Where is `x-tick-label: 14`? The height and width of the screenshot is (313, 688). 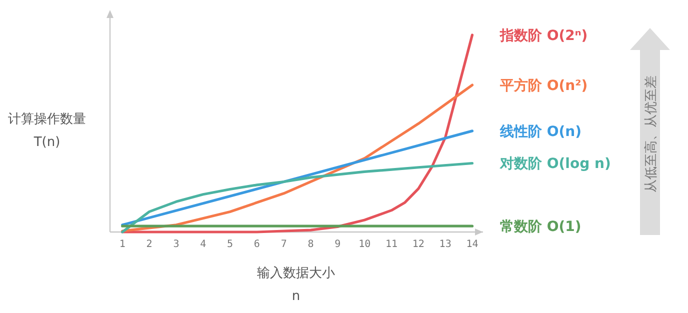 x-tick-label: 14 is located at coordinates (472, 244).